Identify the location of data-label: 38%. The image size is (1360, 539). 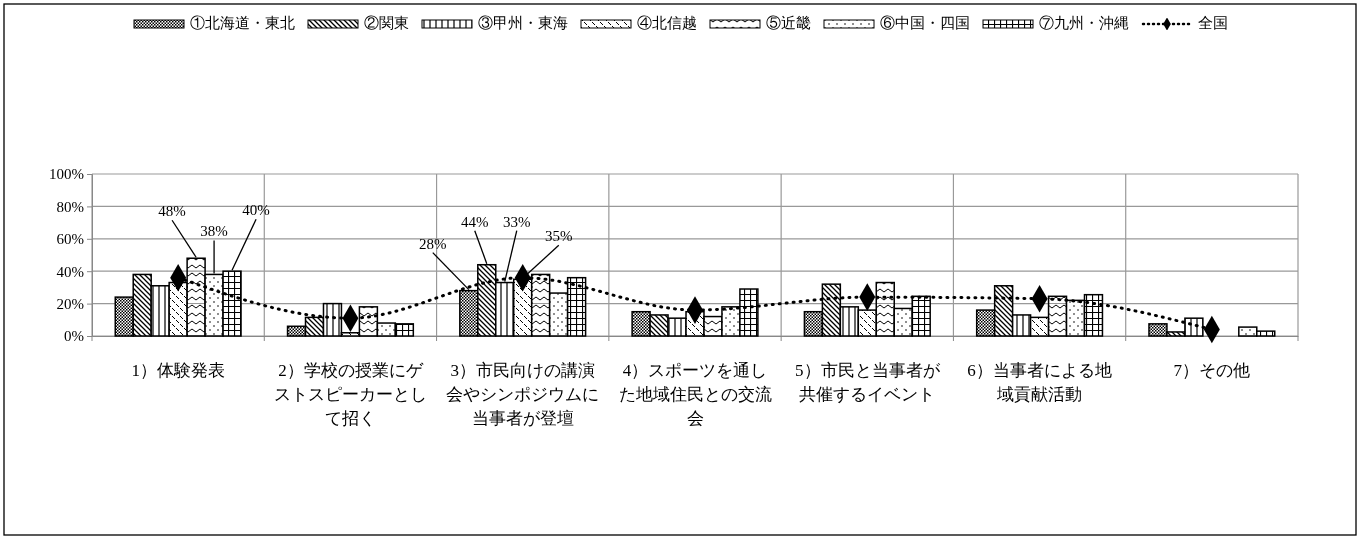
(214, 231).